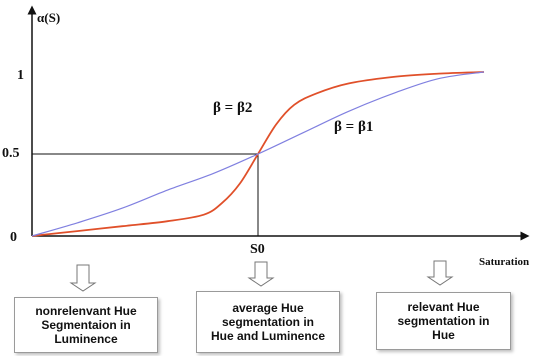 The image size is (540, 356). I want to click on y-tick-label-1: 1, so click(20, 75).